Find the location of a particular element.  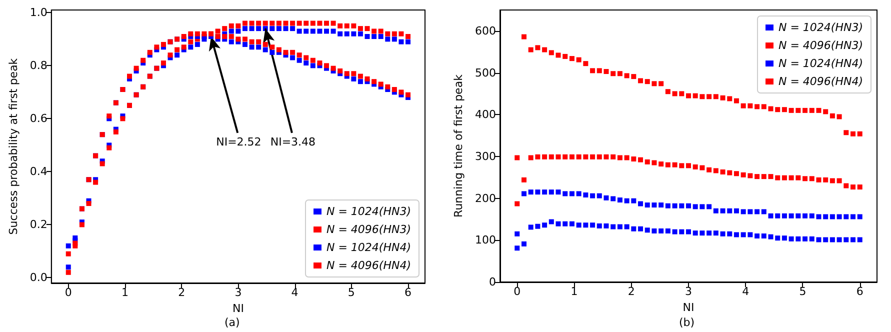

text: (b) is located at coordinates (687, 322).